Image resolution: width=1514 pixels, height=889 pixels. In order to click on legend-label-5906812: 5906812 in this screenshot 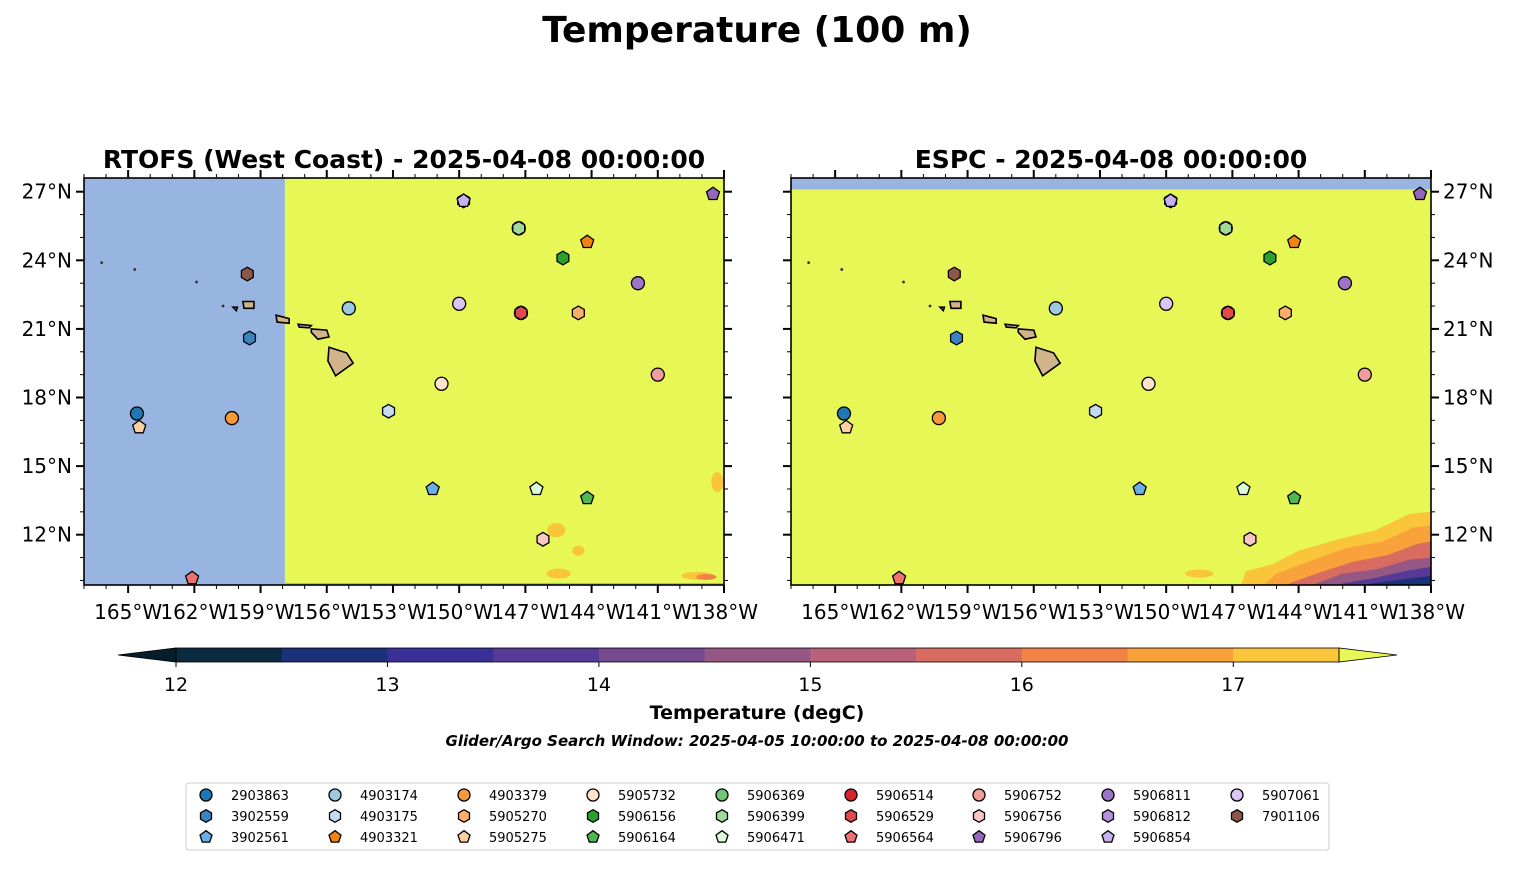, I will do `click(1162, 817)`.